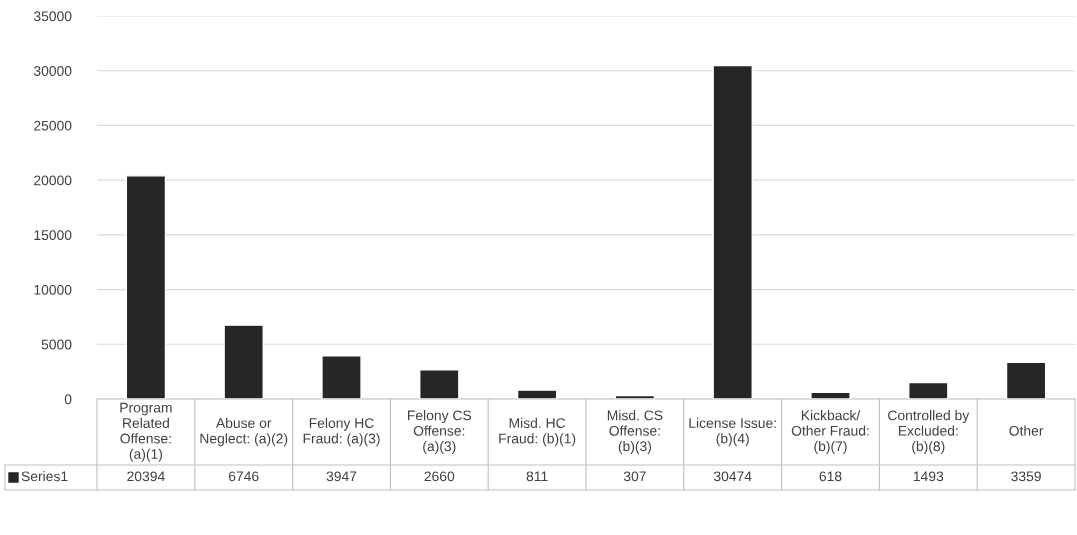  Describe the element at coordinates (732, 476) in the screenshot. I see `data-label: 30474` at that location.